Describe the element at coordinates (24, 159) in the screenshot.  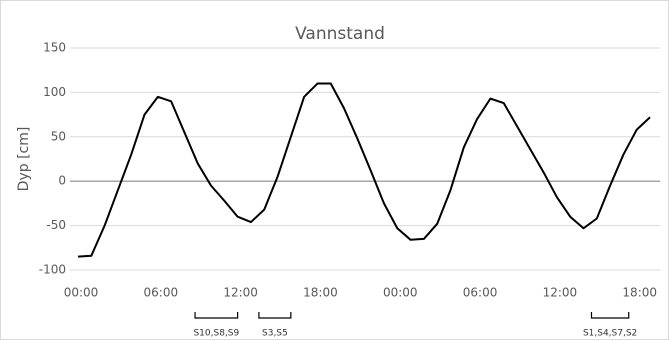
I see `y-axis-label: Dyp [cm]` at that location.